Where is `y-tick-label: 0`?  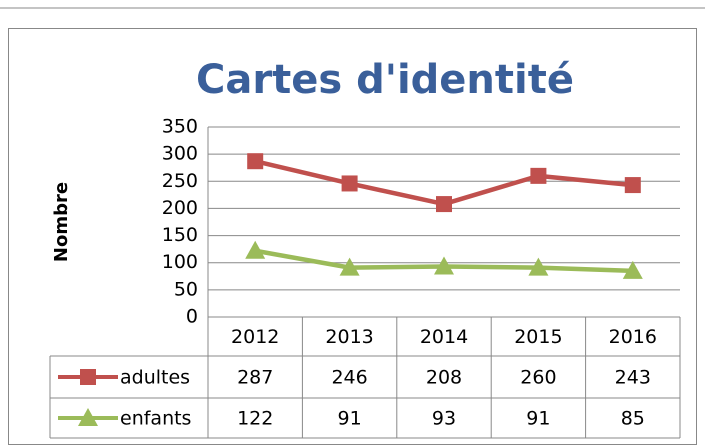 y-tick-label: 0 is located at coordinates (192, 317).